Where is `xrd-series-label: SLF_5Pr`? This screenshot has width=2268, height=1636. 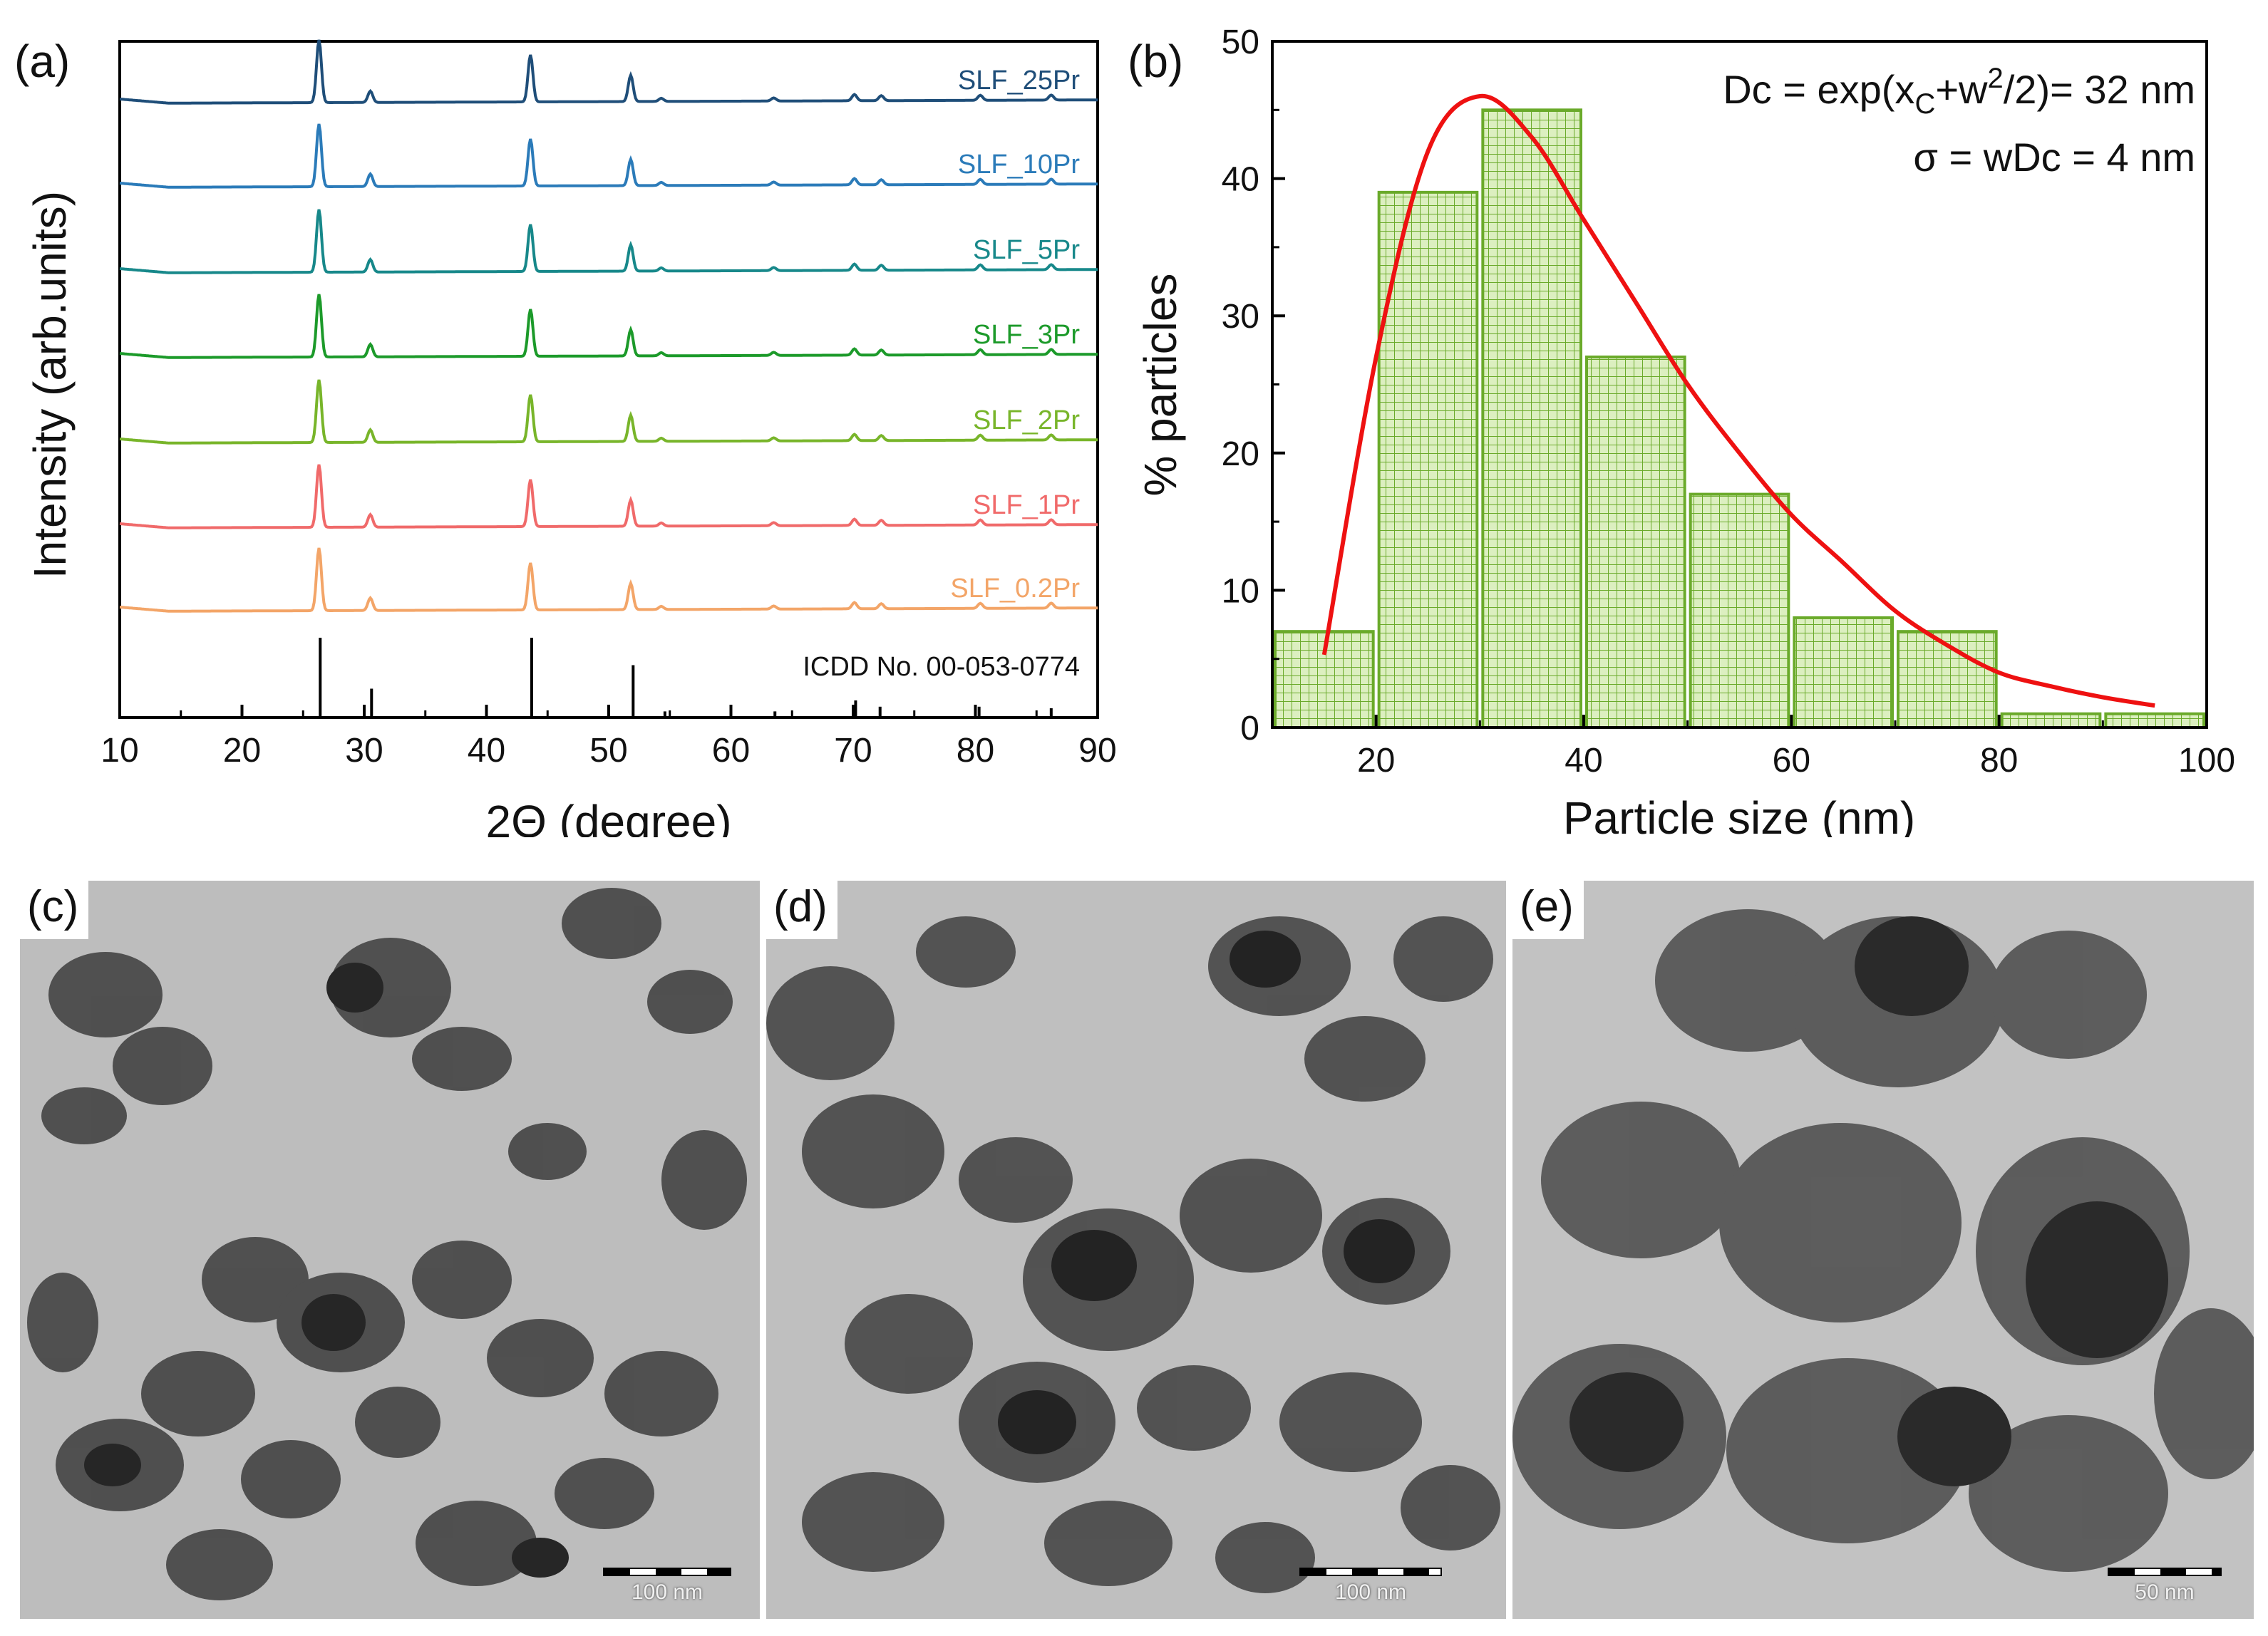
xrd-series-label: SLF_5Pr is located at coordinates (1026, 250).